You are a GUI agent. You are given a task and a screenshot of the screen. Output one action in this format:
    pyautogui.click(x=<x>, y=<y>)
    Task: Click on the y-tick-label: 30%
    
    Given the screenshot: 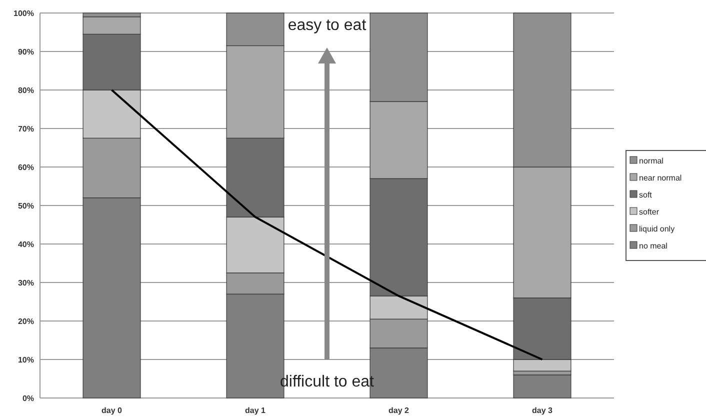 What is the action you would take?
    pyautogui.click(x=26, y=283)
    